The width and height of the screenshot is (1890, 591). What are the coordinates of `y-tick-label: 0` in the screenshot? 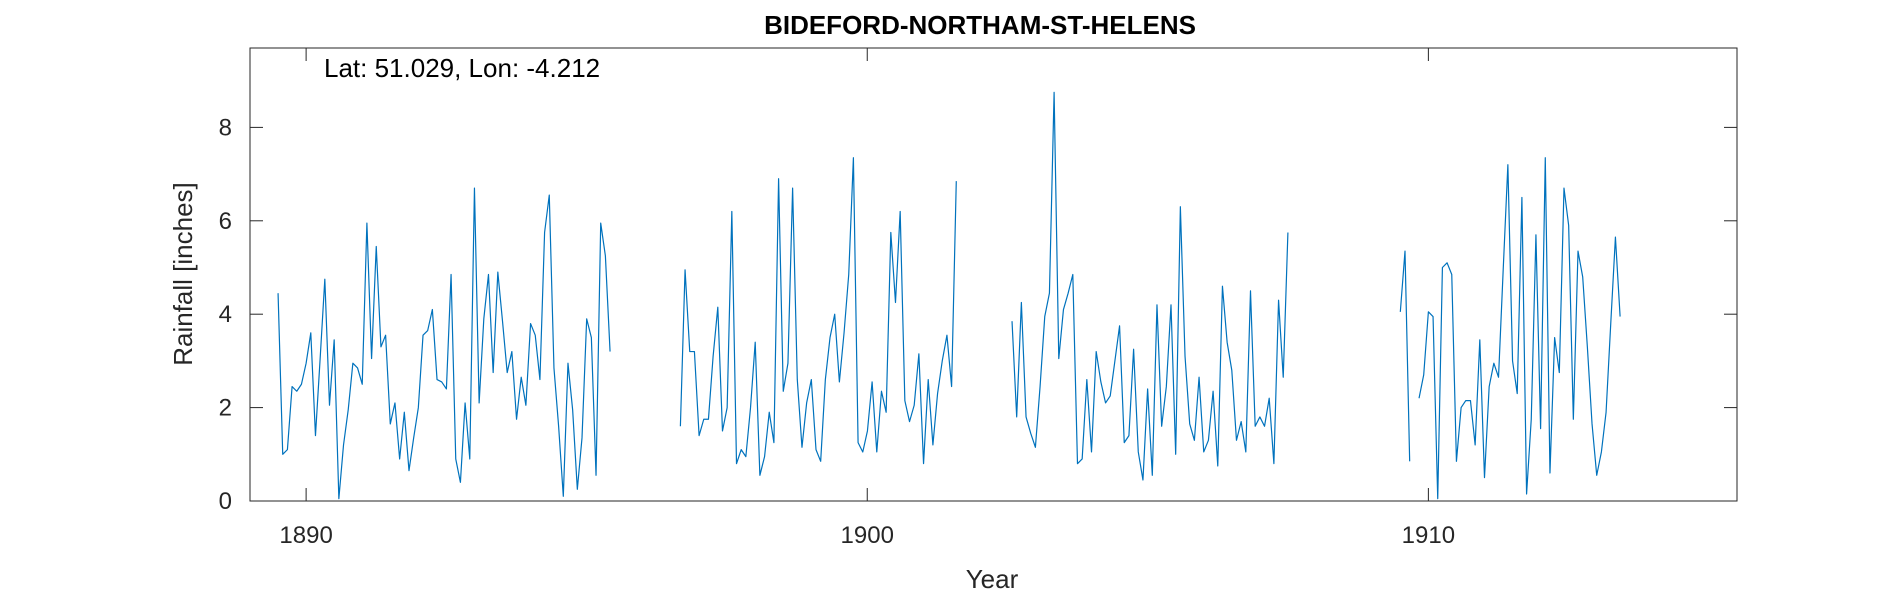 It's located at (225, 501).